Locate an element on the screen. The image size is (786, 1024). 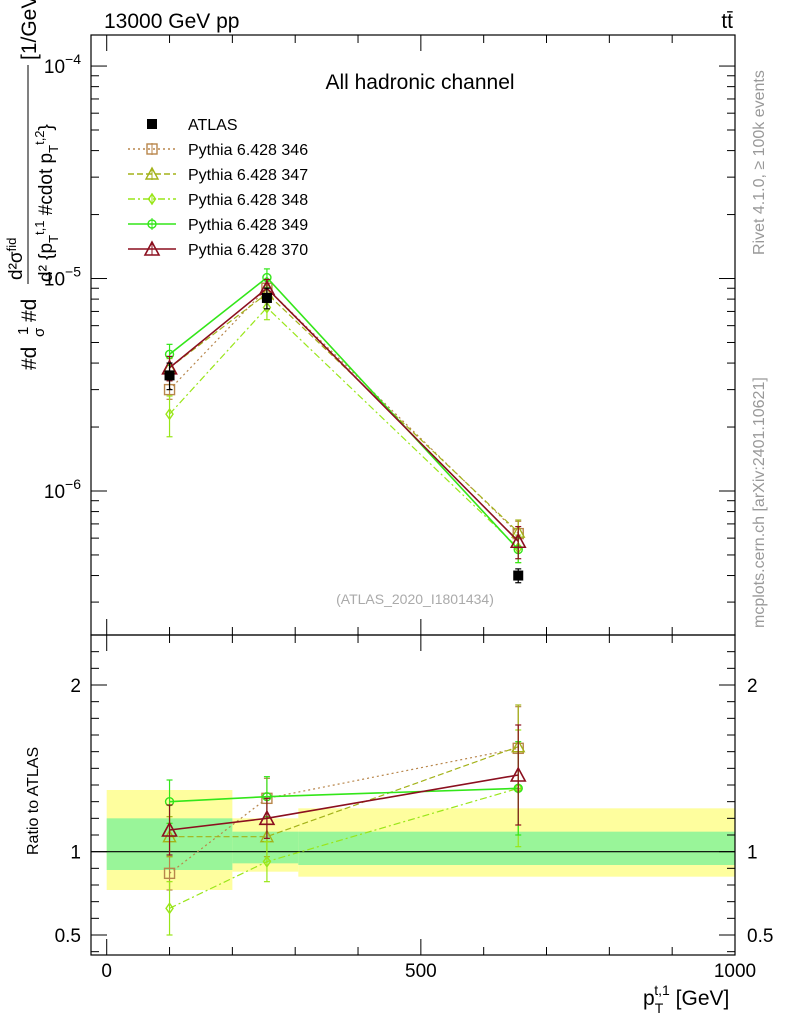
legend-label-p348: Pythia 6.428 348 is located at coordinates (248, 200).